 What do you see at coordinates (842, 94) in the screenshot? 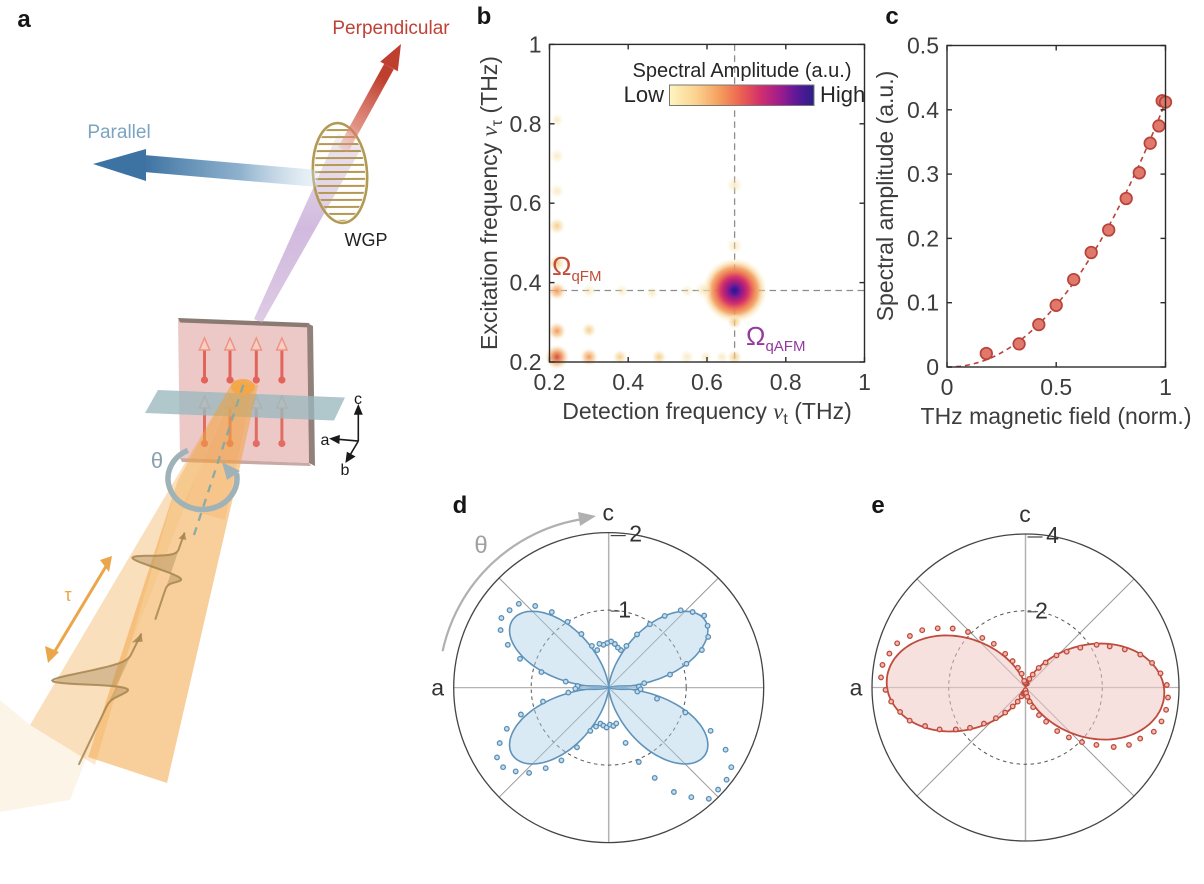
I see `svg-text: High` at bounding box center [842, 94].